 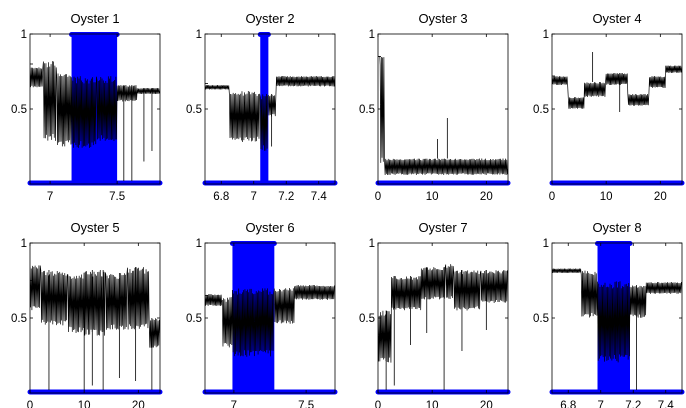 I want to click on subplot-2: Oyster 2 0.5 1 6.8 7 7.2 7.4, so click(x=262, y=107).